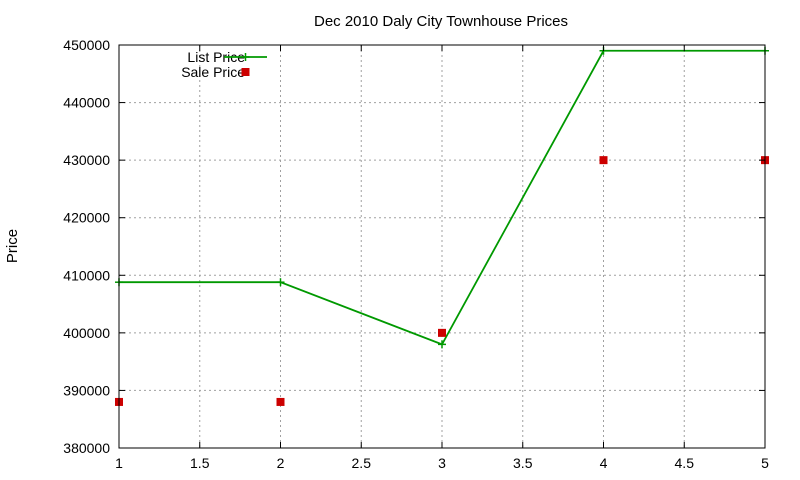 The width and height of the screenshot is (800, 480). I want to click on legend-entry: List Price, so click(227, 57).